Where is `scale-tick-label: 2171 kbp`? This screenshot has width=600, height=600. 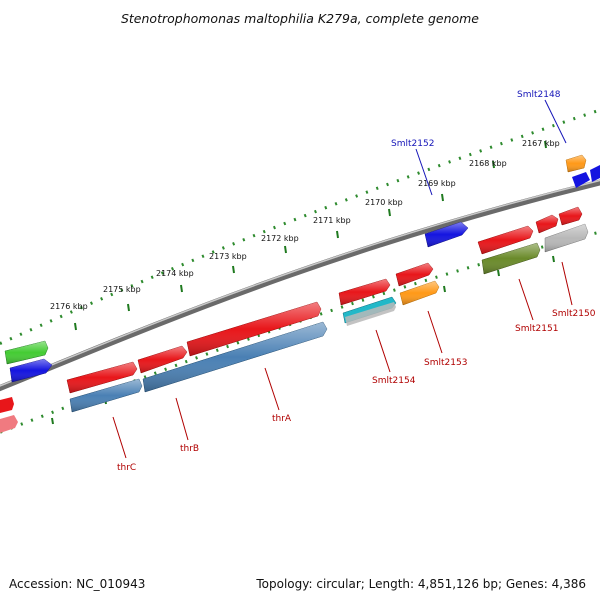
scale-tick-label: 2171 kbp is located at coordinates (332, 220).